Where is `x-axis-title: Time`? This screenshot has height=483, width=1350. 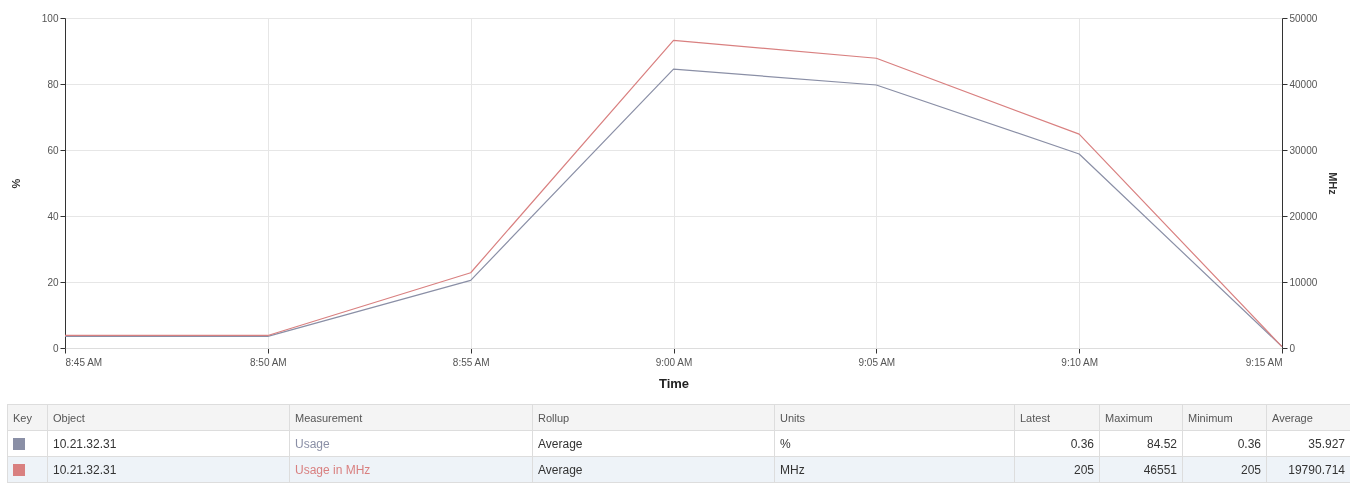 x-axis-title: Time is located at coordinates (674, 383).